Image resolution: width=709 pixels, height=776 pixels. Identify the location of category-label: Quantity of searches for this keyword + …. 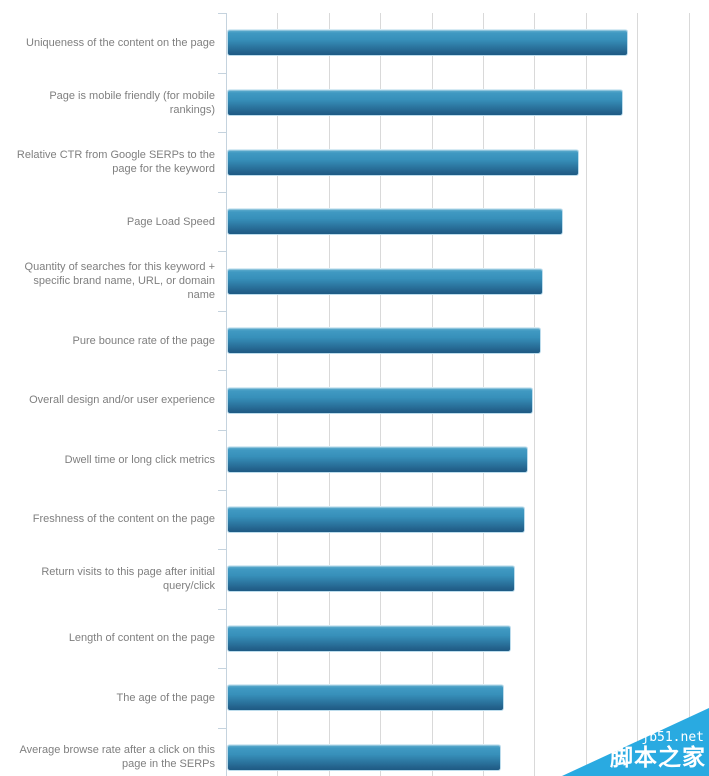
(119, 281).